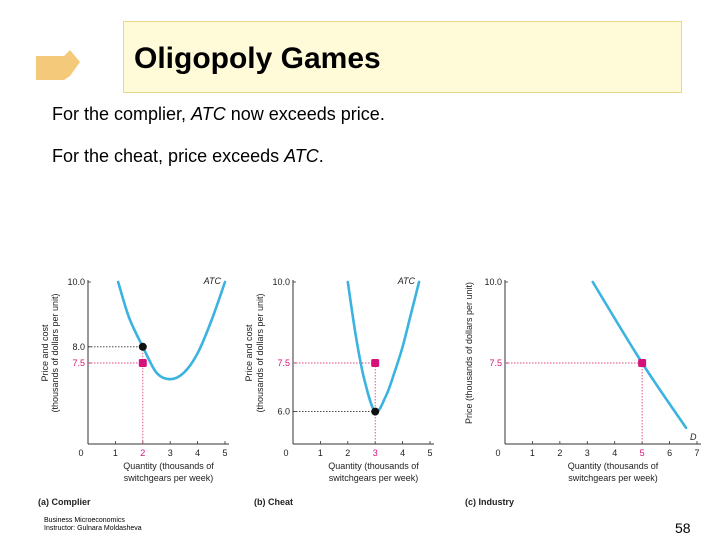 The height and width of the screenshot is (540, 720). Describe the element at coordinates (321, 156) in the screenshot. I see `statement-cheat-suffix: .` at that location.